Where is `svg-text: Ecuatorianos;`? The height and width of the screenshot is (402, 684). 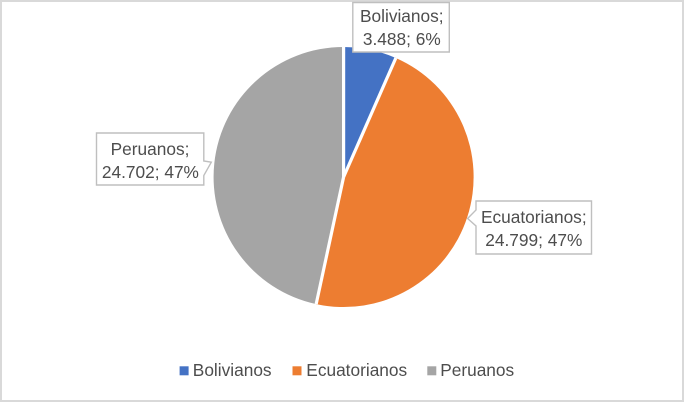
svg-text: Ecuatorianos; is located at coordinates (534, 217).